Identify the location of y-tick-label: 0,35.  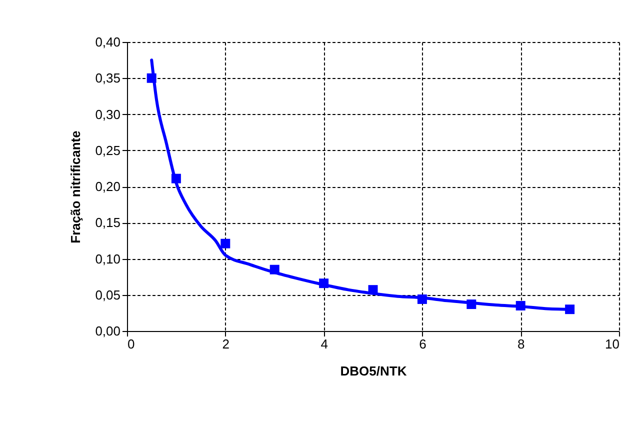
(107, 78).